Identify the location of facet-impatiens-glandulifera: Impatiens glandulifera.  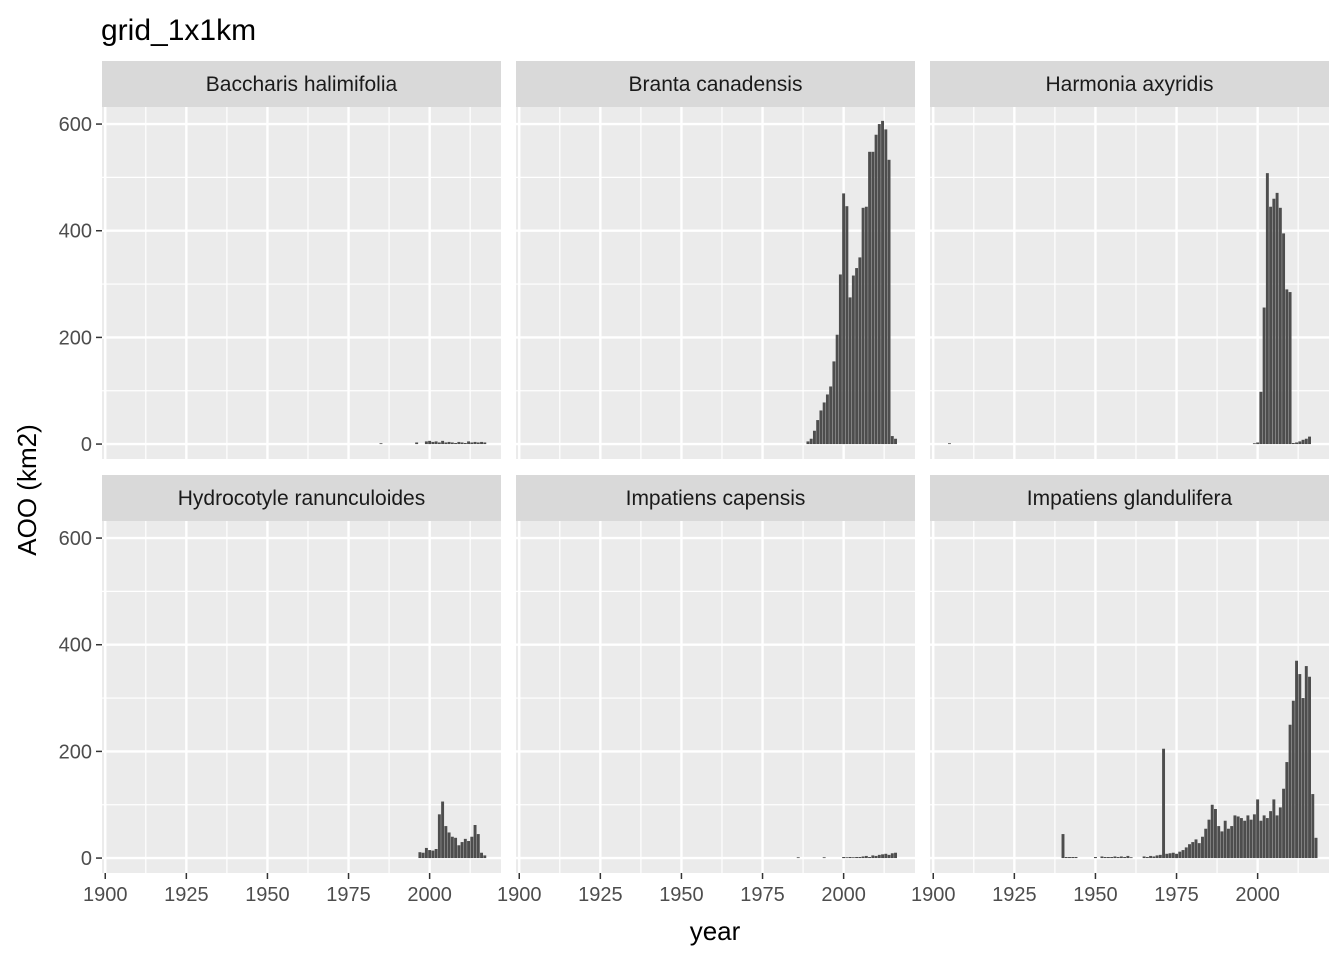
(1129, 674).